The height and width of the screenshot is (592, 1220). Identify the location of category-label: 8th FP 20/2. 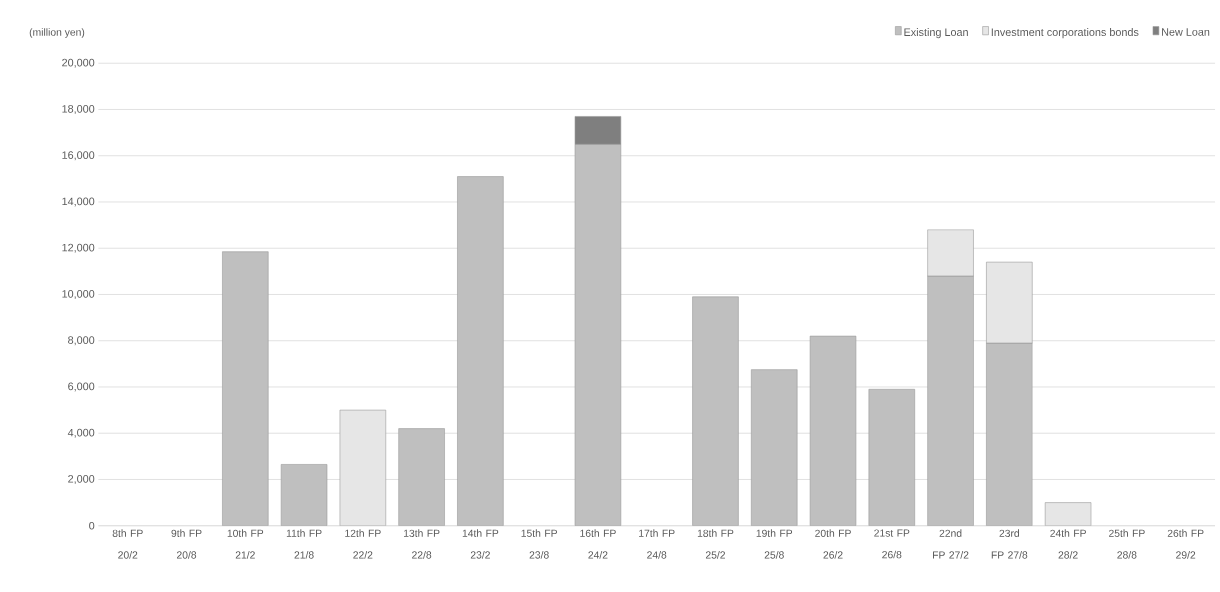
(127, 544).